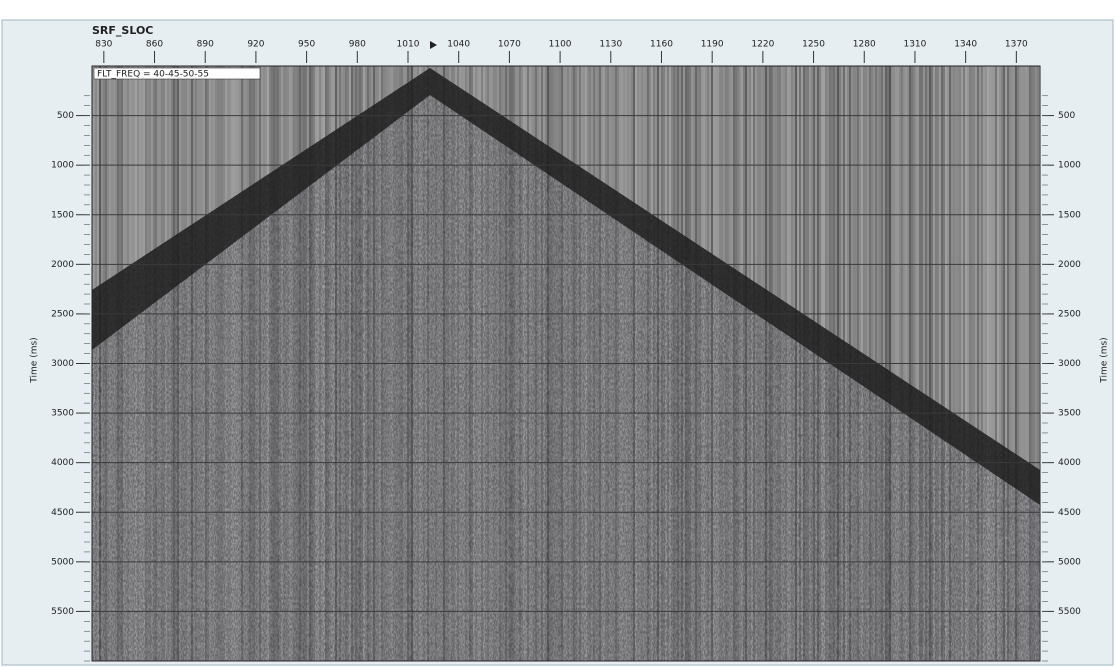 The image size is (1115, 667). Describe the element at coordinates (62, 265) in the screenshot. I see `y-tick-label: 2000` at that location.